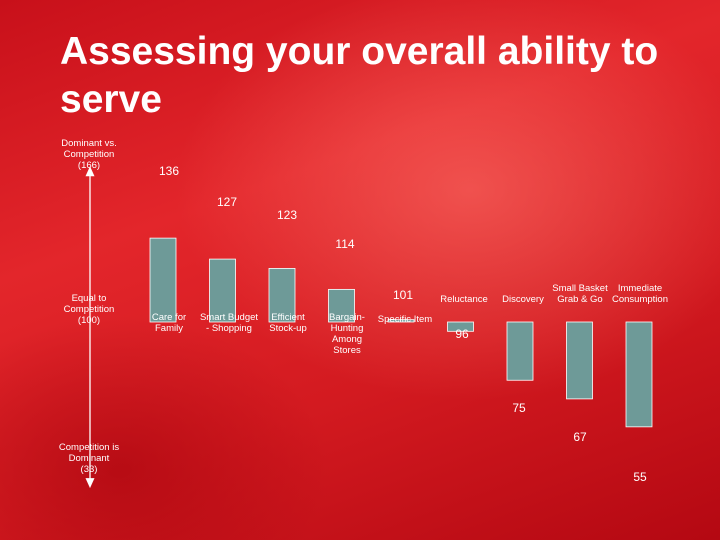 This screenshot has width=720, height=540. I want to click on data-label: 96, so click(462, 334).